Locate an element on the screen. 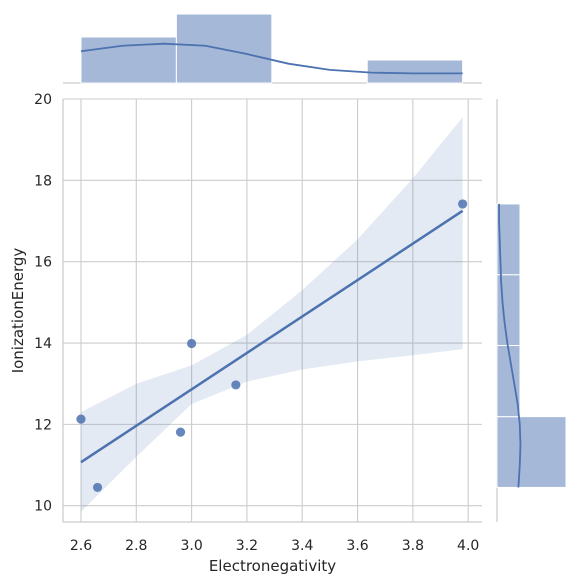 This screenshot has width=579, height=584. y-tick-label: 16 is located at coordinates (43, 263).